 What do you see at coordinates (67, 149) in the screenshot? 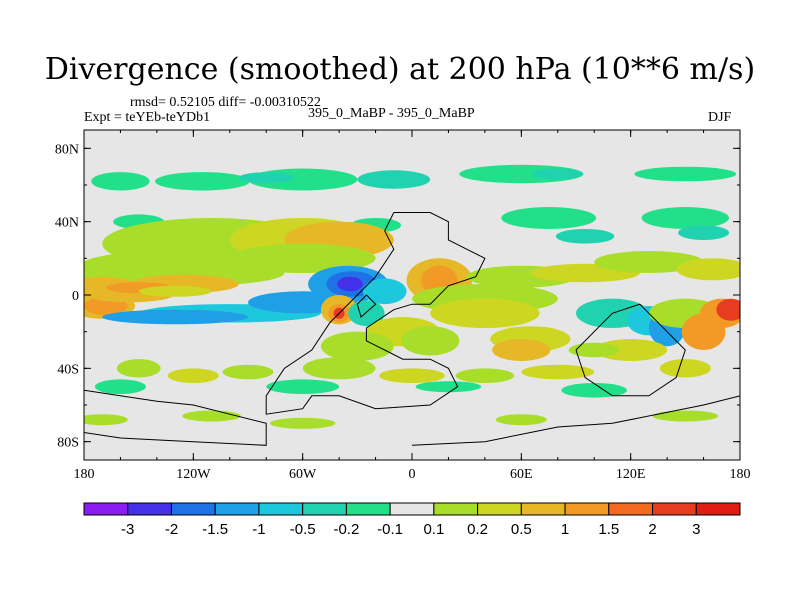
I see `y-tick-label: 80N` at bounding box center [67, 149].